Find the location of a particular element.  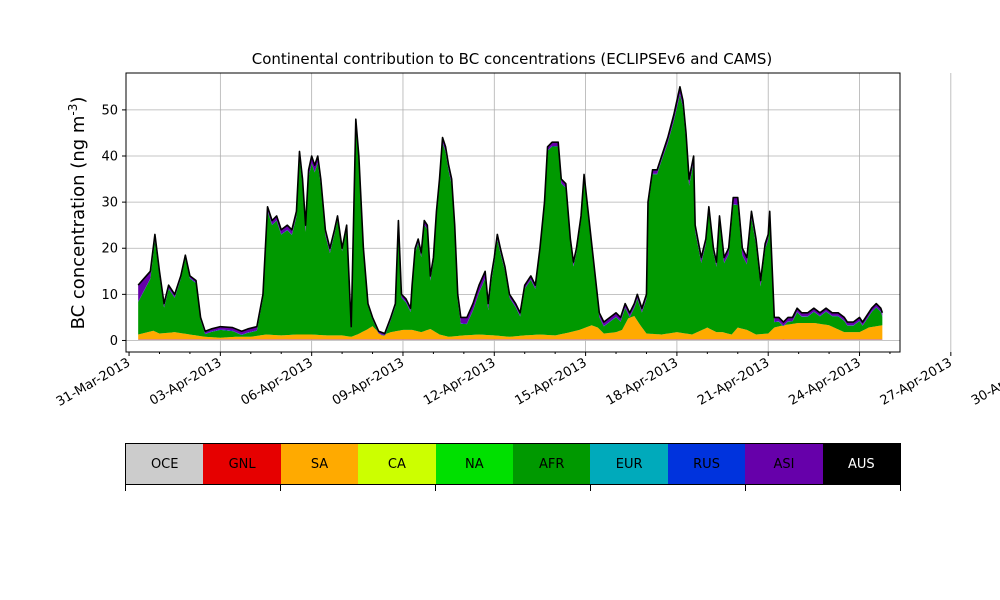

area-sa is located at coordinates (510, 328).